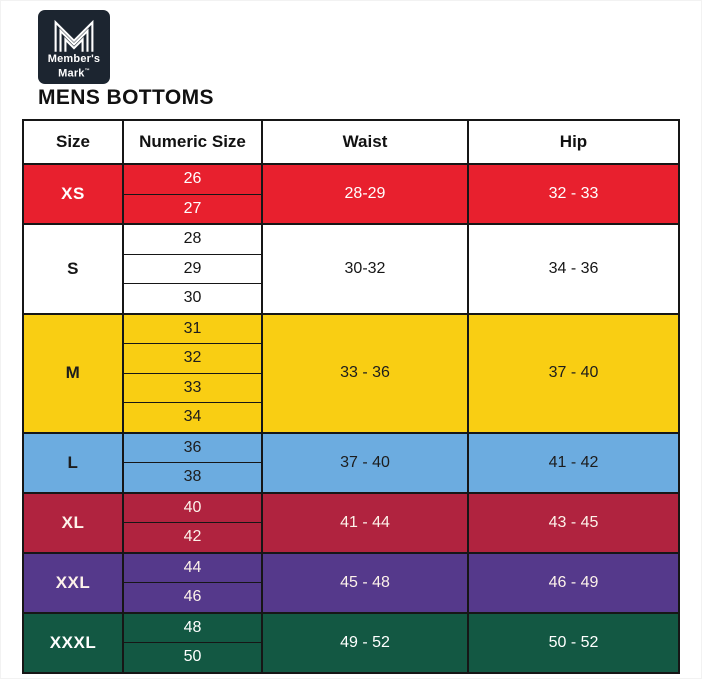  Describe the element at coordinates (73, 142) in the screenshot. I see `column-header-size: Size` at that location.